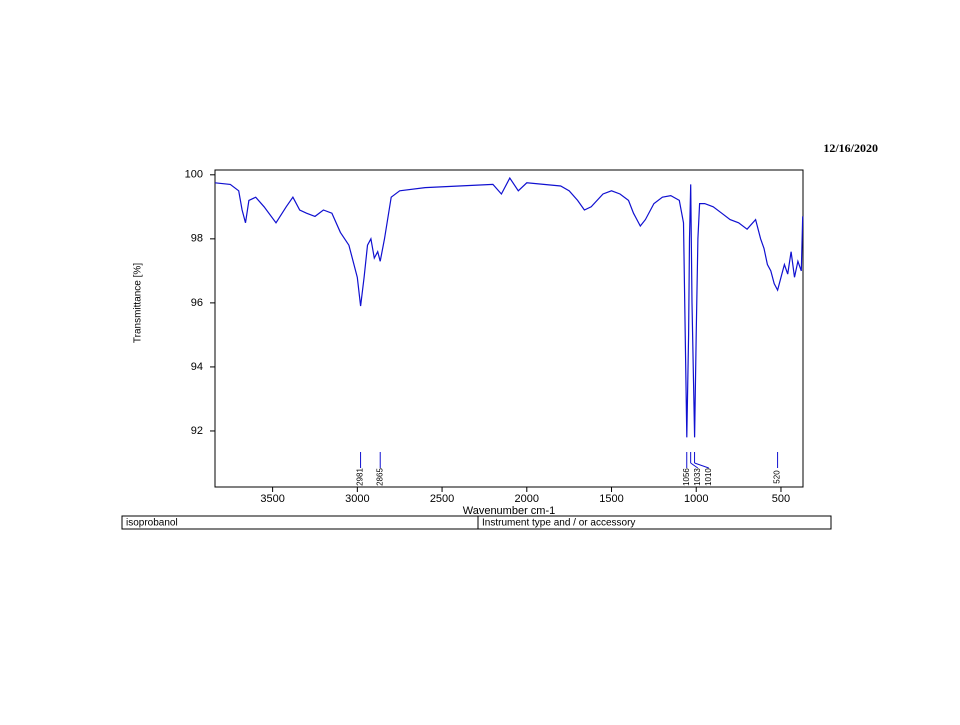 Image resolution: width=960 pixels, height=725 pixels. I want to click on x-tick-label: 1000, so click(696, 499).